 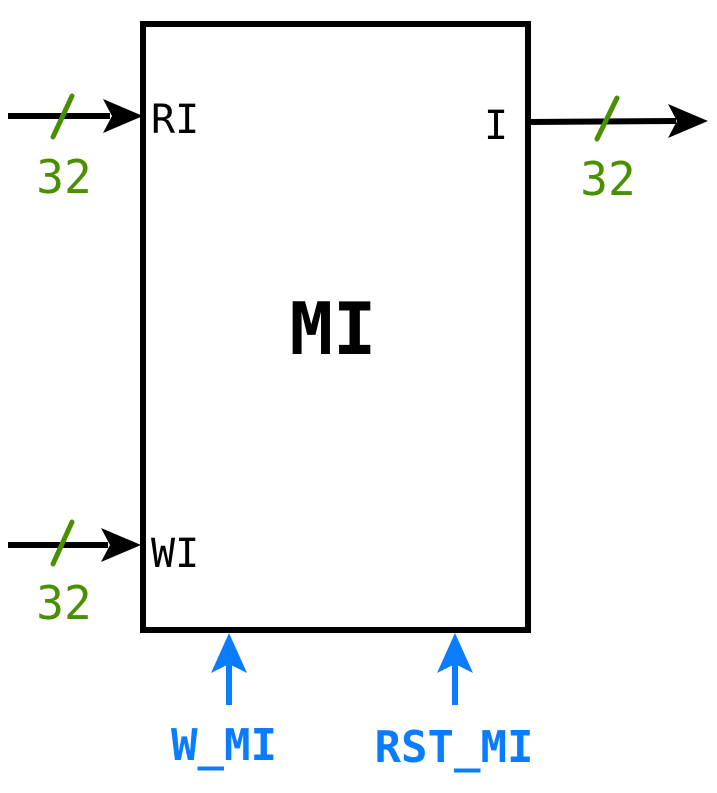 I want to click on rst-mi-label: RST_MI, so click(x=454, y=747).